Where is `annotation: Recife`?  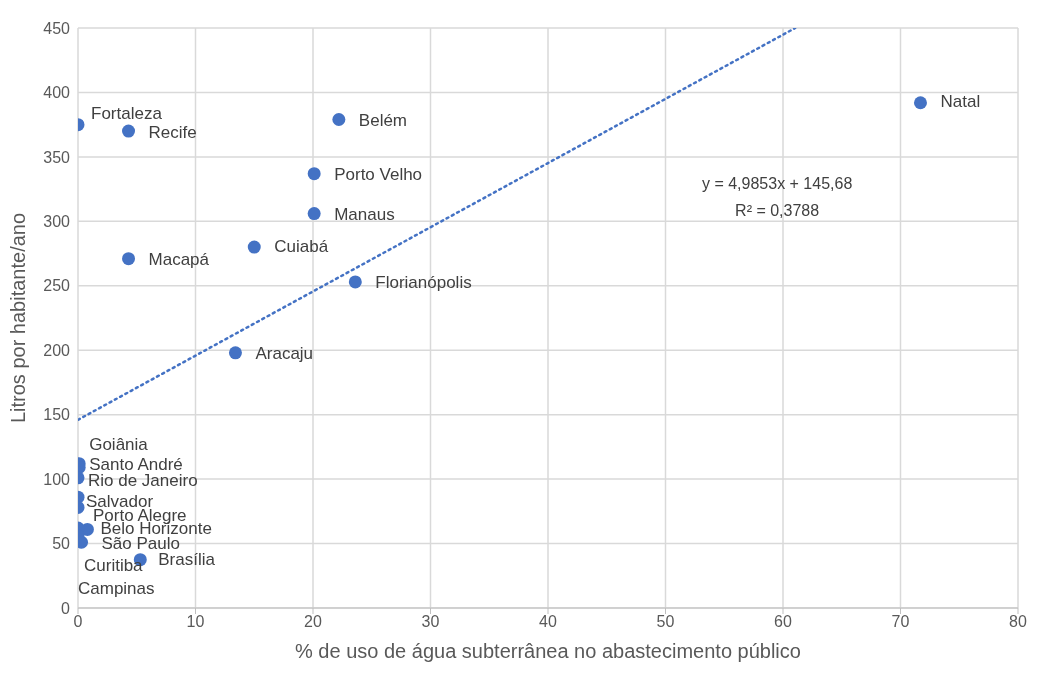
annotation: Recife is located at coordinates (172, 132).